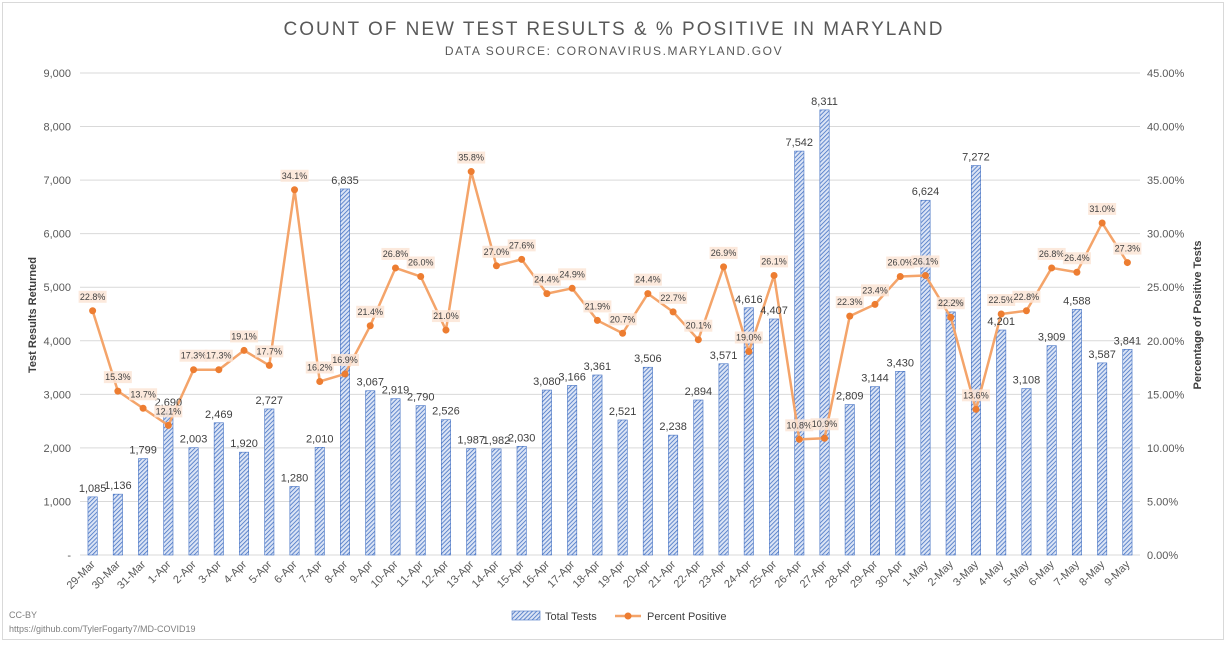 This screenshot has width=1228, height=646. I want to click on percent-value-label: 26.1%, so click(774, 261).